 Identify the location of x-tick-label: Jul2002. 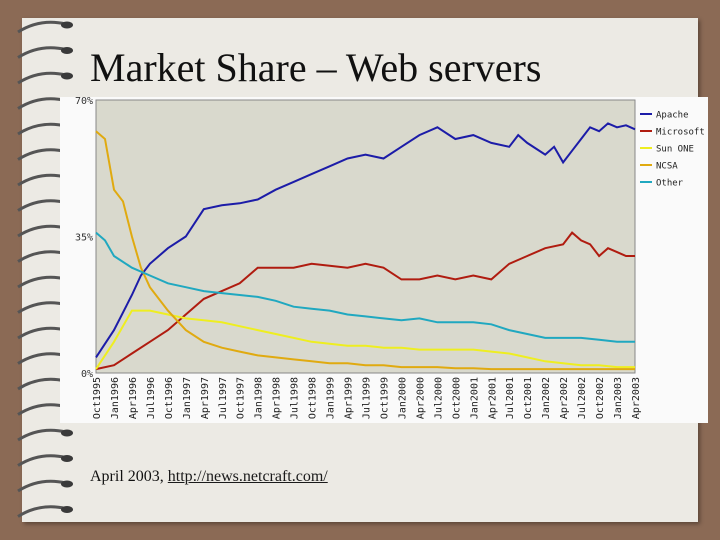
(582, 398).